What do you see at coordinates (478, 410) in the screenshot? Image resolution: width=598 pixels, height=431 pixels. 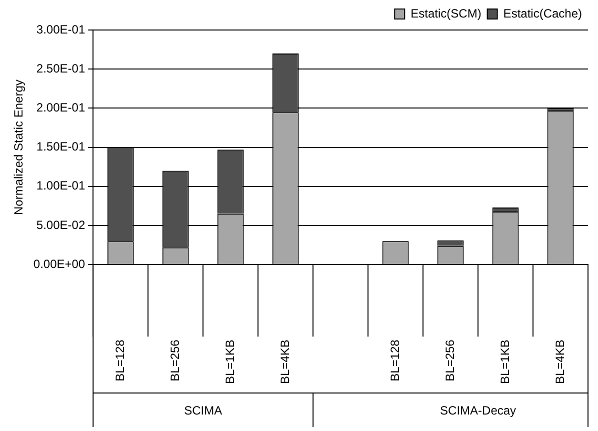 I see `text: SCIMA-Decay` at bounding box center [478, 410].